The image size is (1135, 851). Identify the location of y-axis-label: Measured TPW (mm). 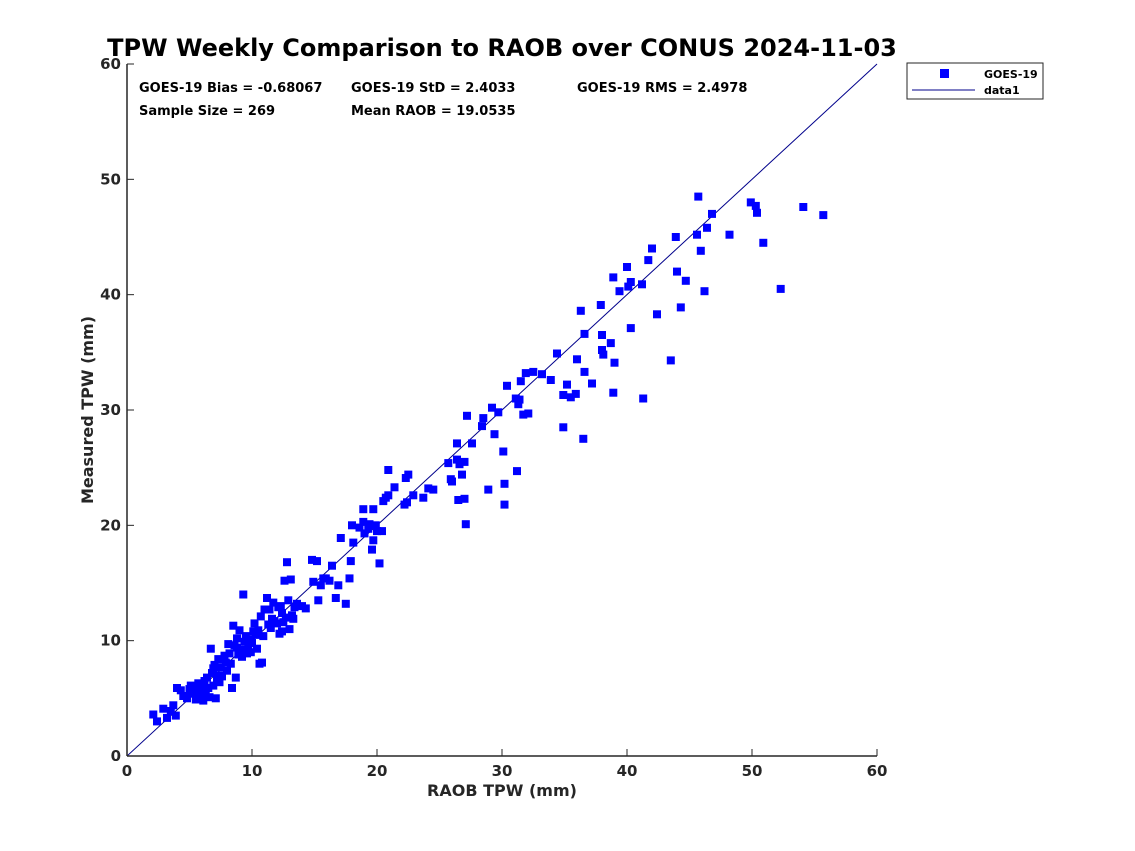
(87, 410).